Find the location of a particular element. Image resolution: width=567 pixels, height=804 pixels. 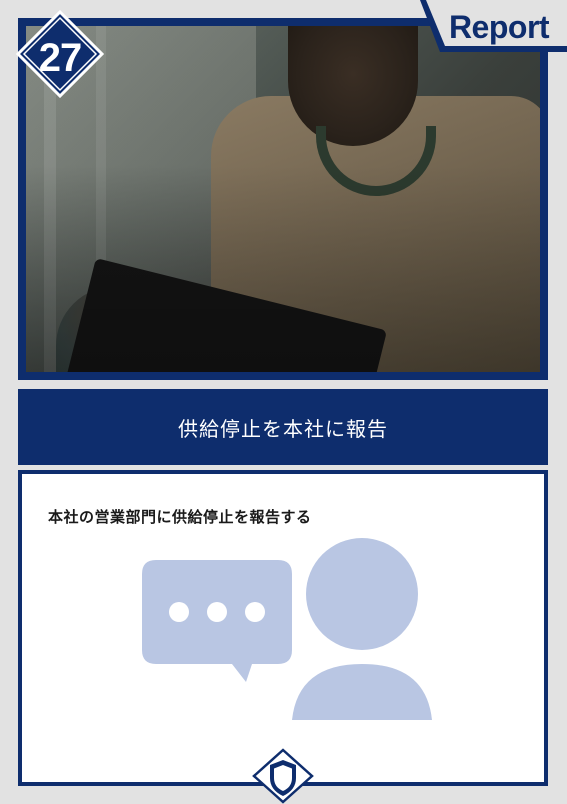

badge-number: 27 is located at coordinates (60, 58).